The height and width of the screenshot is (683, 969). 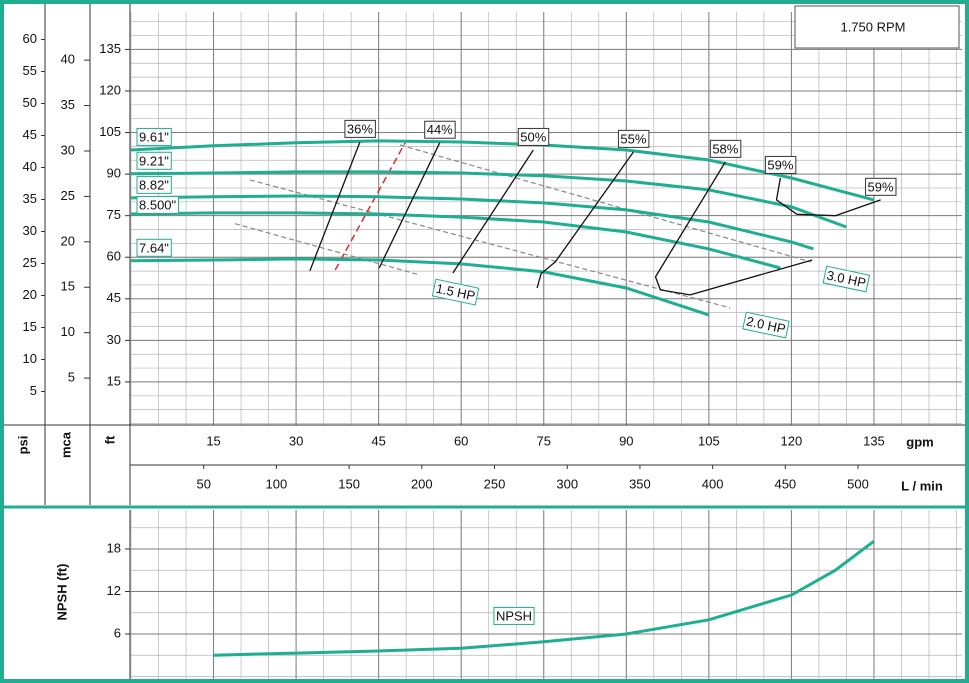 I want to click on efficiency-label: 36%, so click(x=360, y=128).